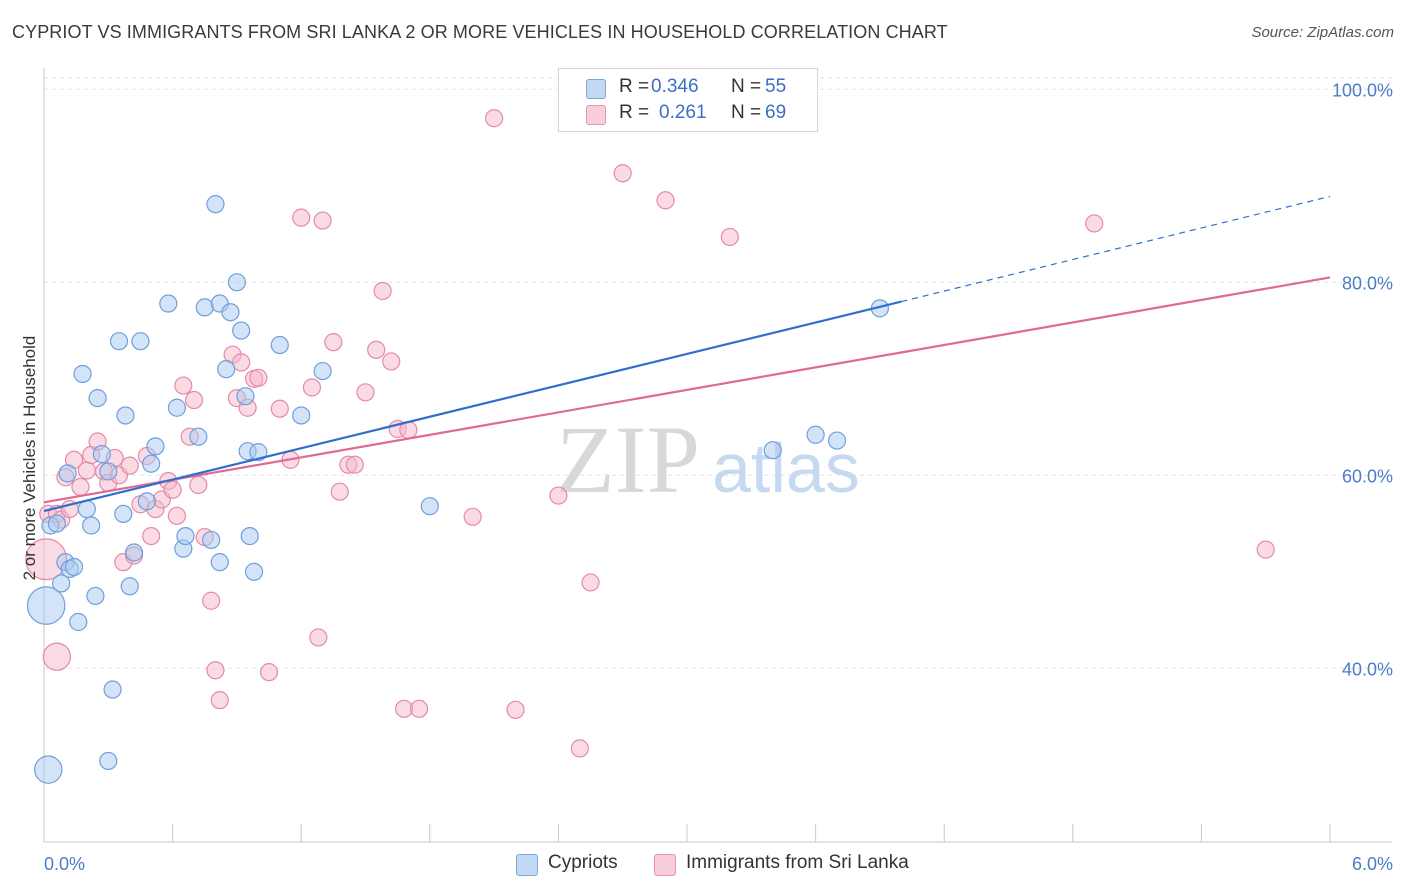 The image size is (1406, 892). Describe the element at coordinates (596, 89) in the screenshot. I see `legend-swatch-cypriots` at that location.